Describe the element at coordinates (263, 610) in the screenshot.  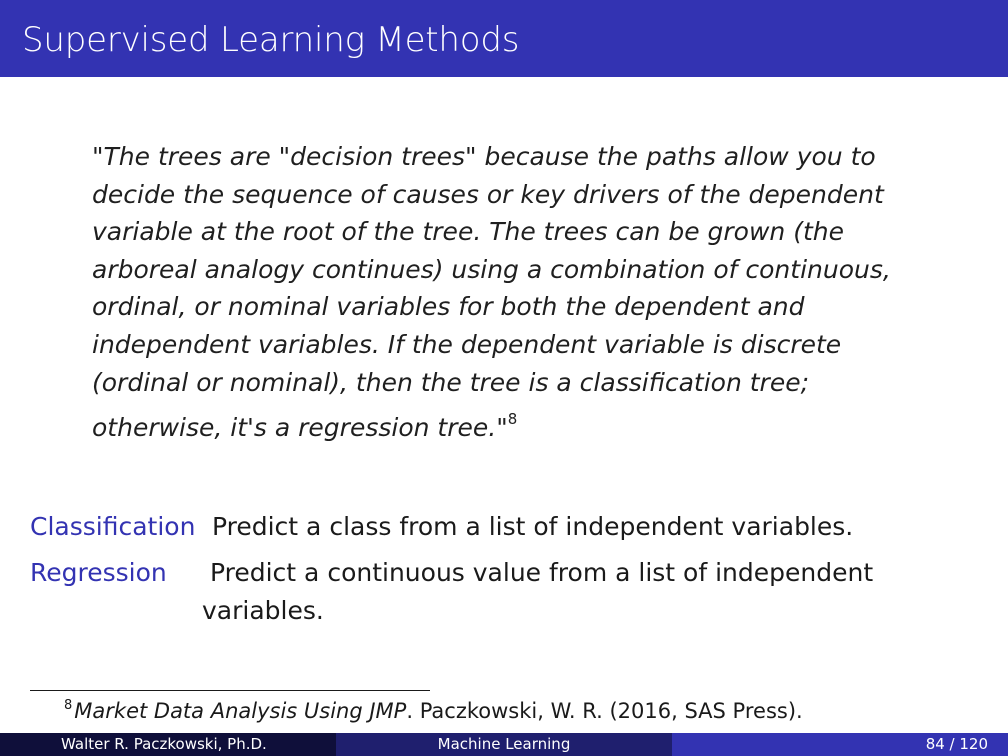
I see `definition-line: variables.` at that location.